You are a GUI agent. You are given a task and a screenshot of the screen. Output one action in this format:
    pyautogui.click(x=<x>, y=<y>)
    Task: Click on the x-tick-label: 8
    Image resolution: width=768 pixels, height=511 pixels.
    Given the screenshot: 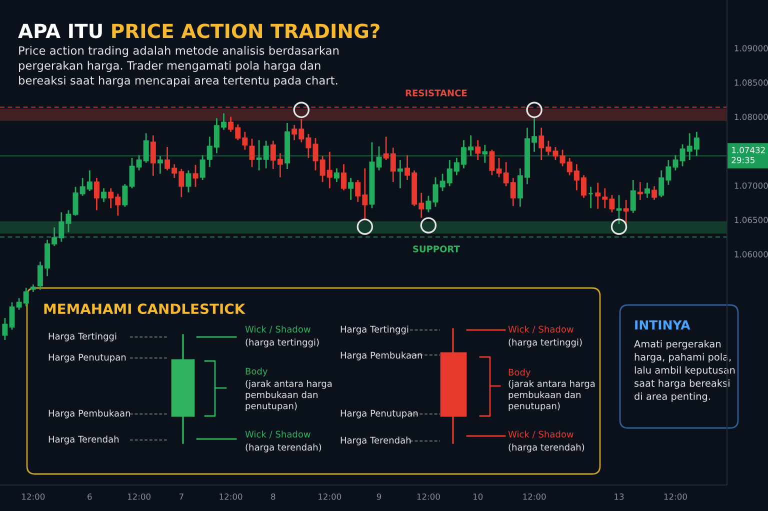 What is the action you would take?
    pyautogui.click(x=273, y=496)
    